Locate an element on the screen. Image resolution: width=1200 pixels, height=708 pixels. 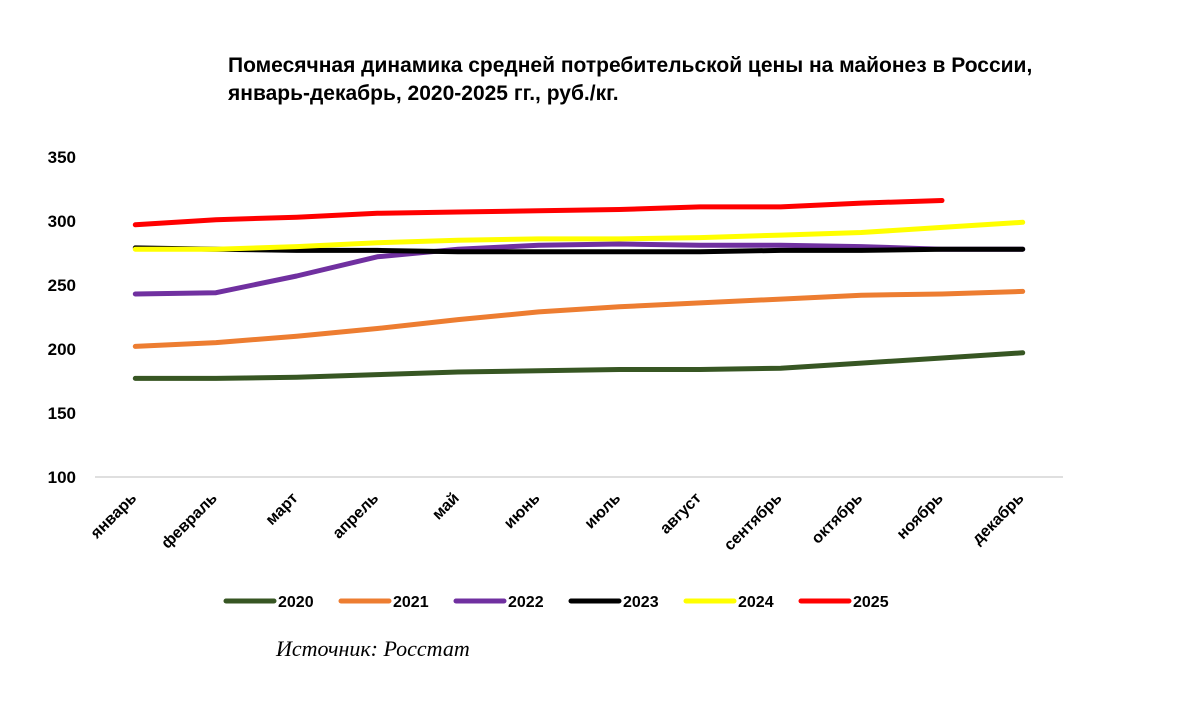
x-tick-label: июль is located at coordinates (603, 511).